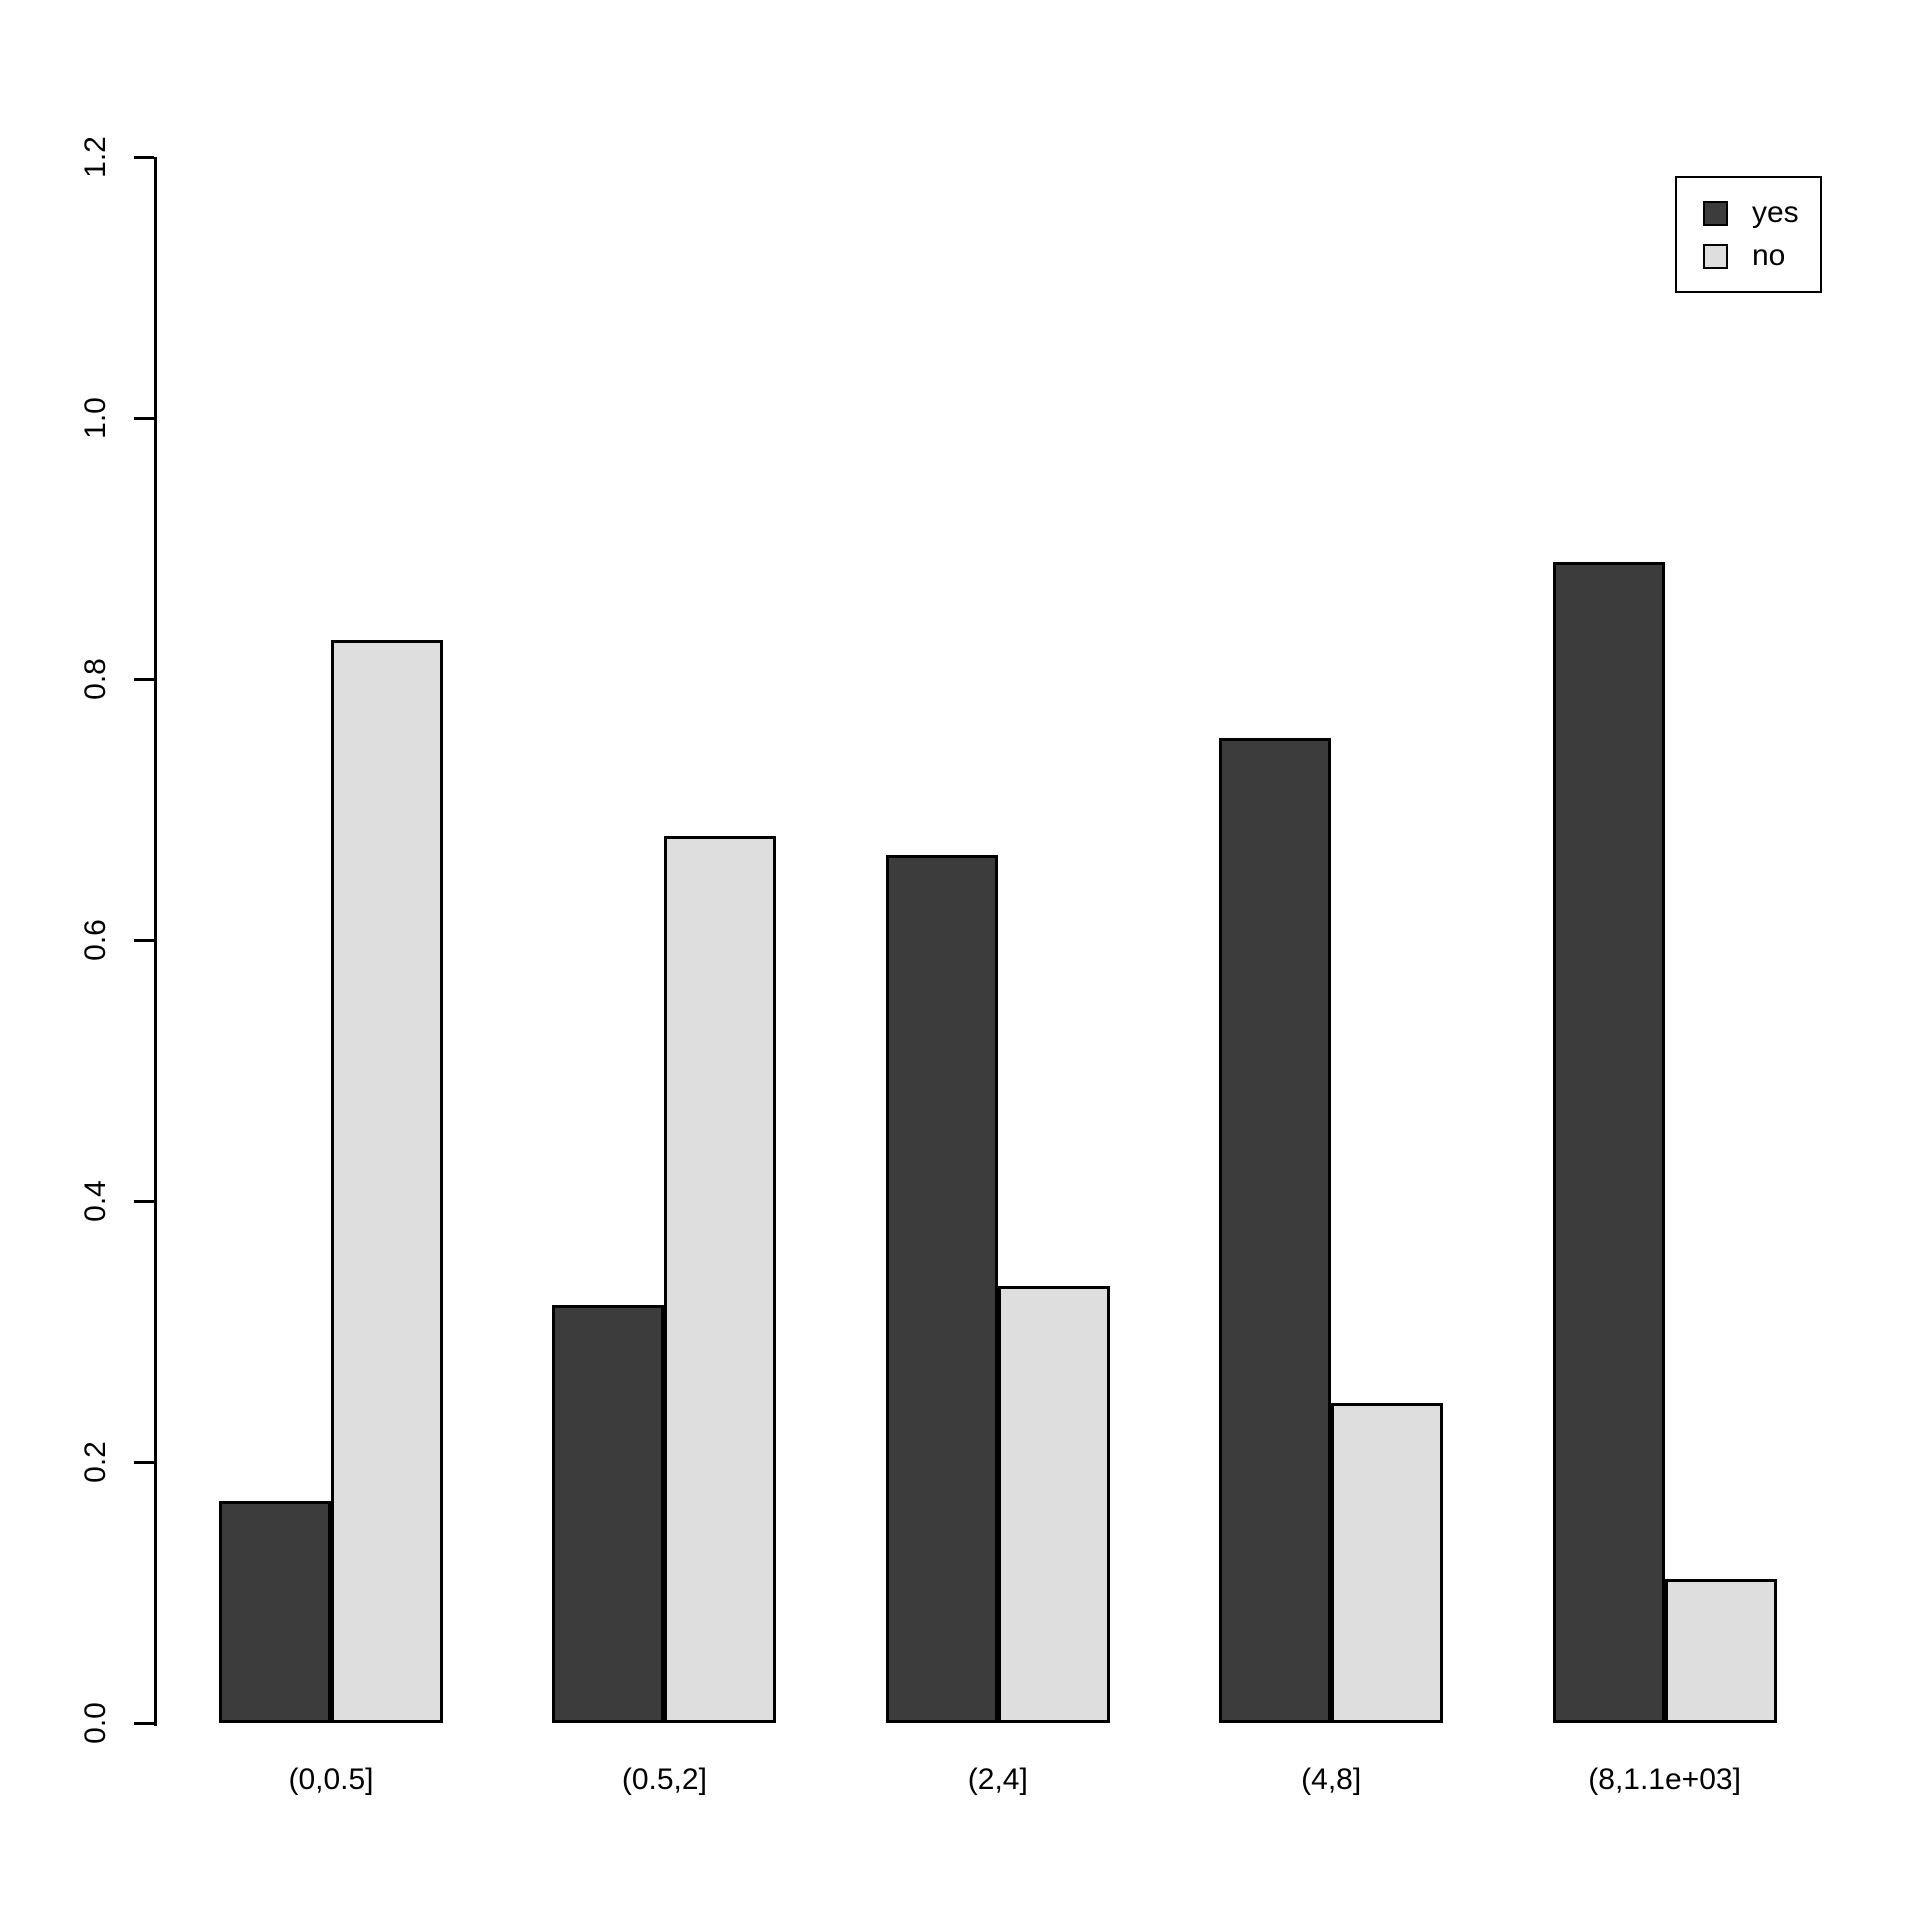 This screenshot has height=1920, width=1920. I want to click on legend-swatch-yes, so click(1715, 213).